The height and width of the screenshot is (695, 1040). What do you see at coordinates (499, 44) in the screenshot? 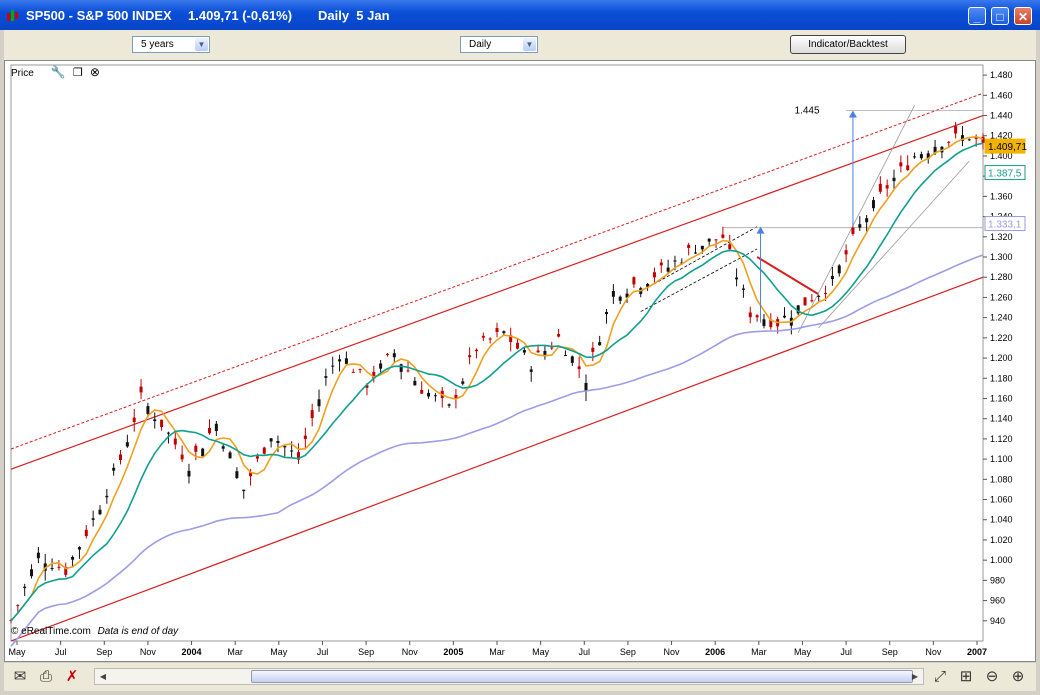
I see `interval-select: Daily ▼` at bounding box center [499, 44].